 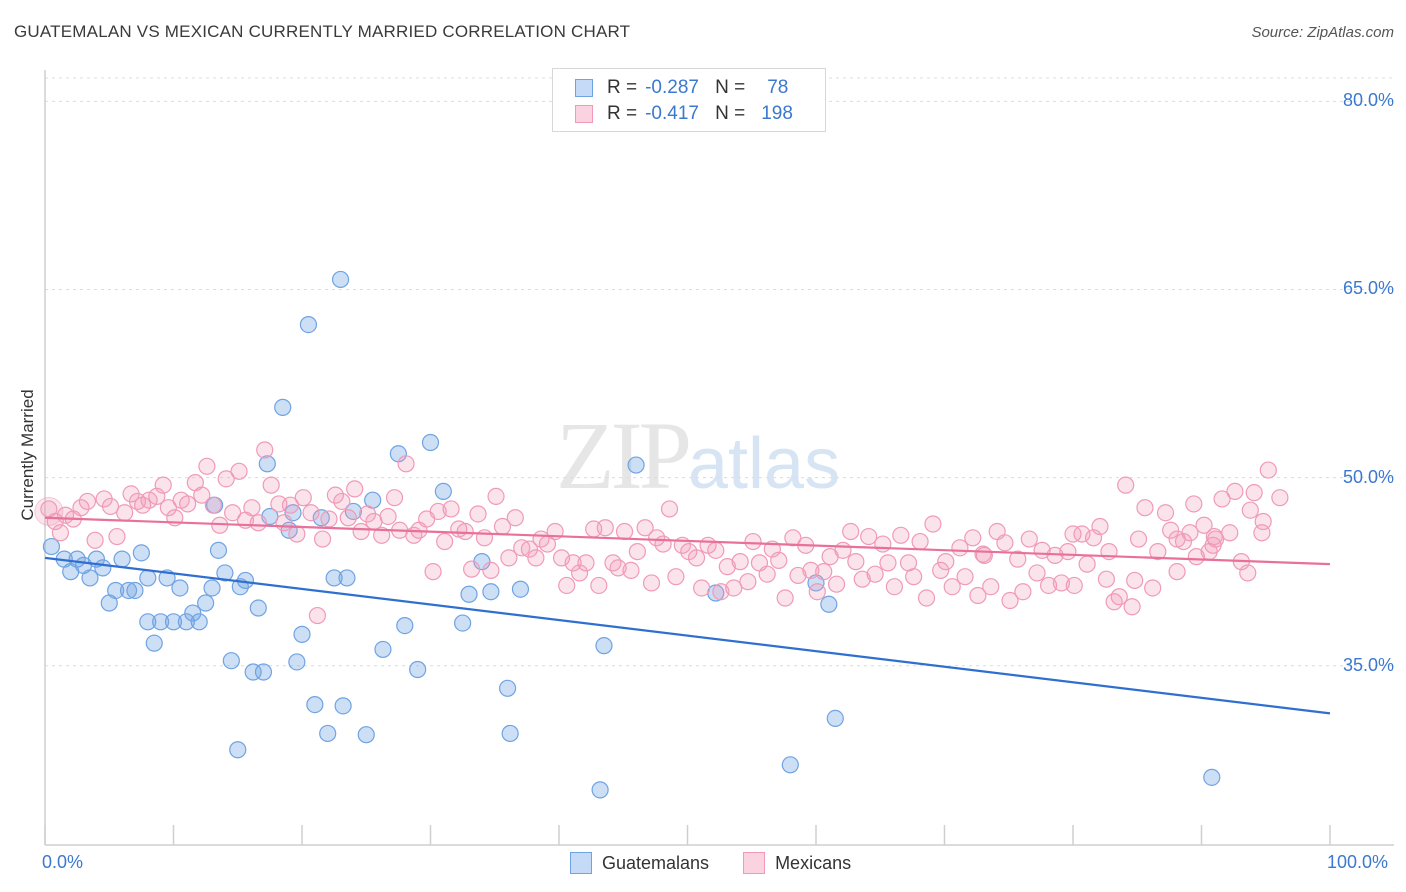 What do you see at coordinates (777, 113) in the screenshot?
I see `n-value: 198` at bounding box center [777, 113].